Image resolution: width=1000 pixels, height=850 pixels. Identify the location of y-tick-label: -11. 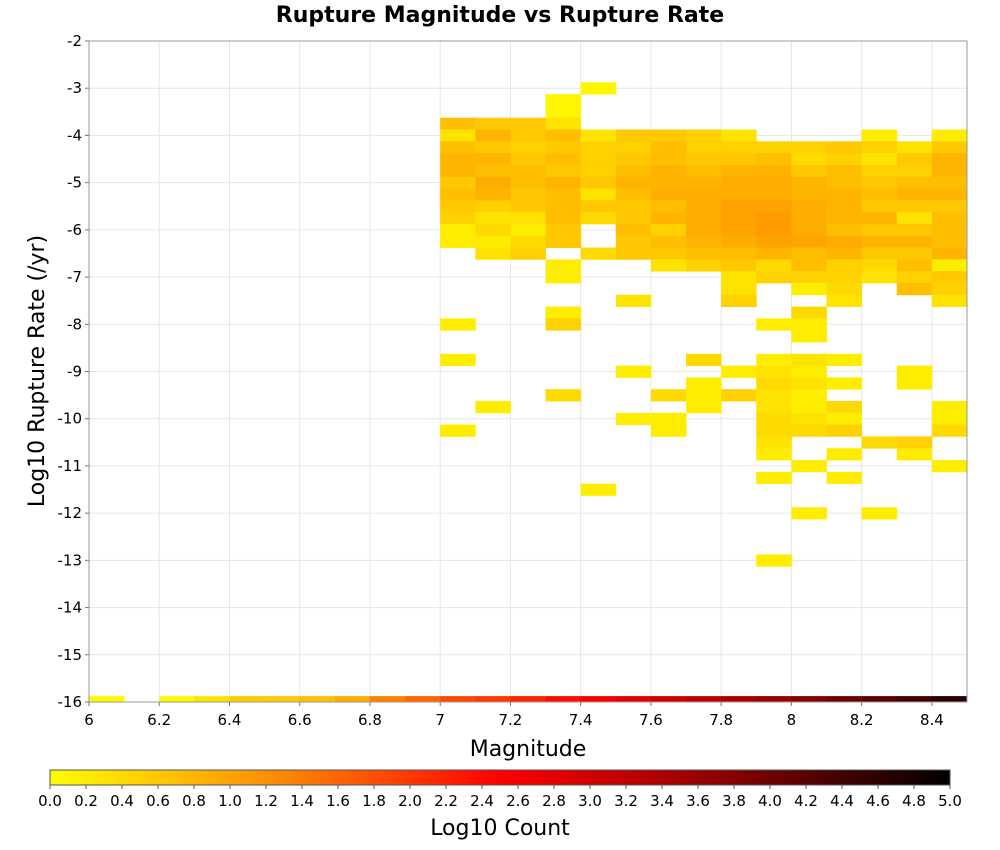
(70, 466).